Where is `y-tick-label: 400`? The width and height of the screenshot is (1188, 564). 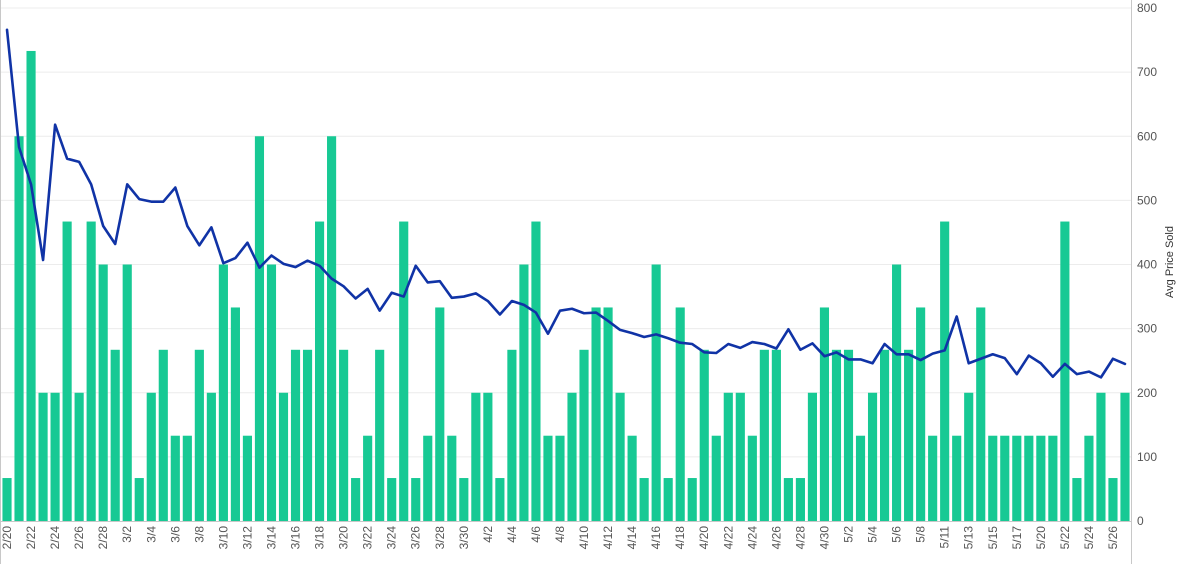
y-tick-label: 400 is located at coordinates (1147, 265).